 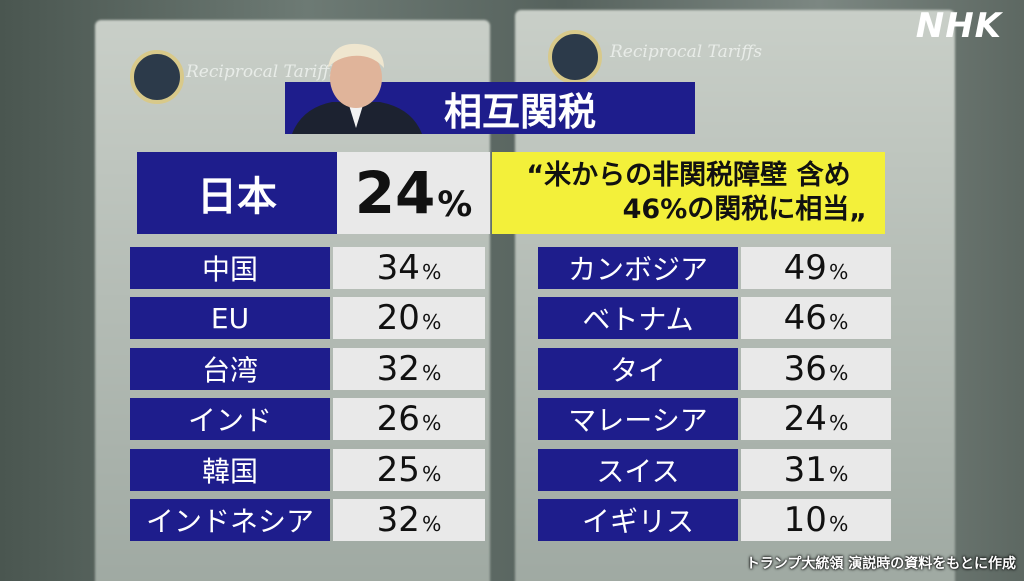 I want to click on rate-cell: 20%, so click(x=409, y=318).